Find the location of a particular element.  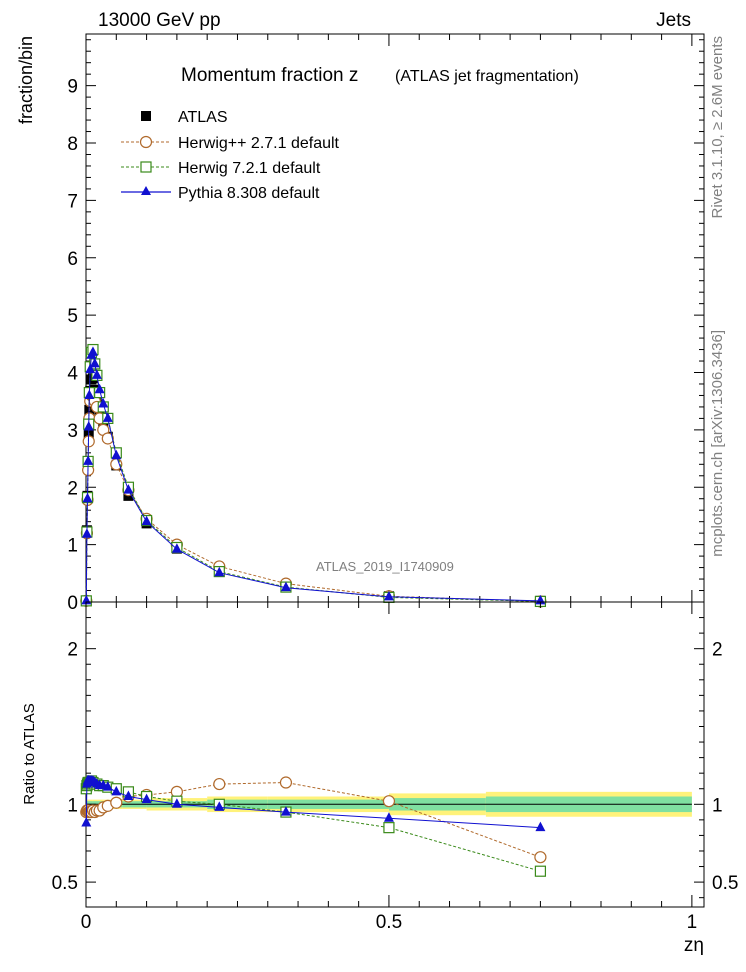

chart-title: Momentum fraction z is located at coordinates (269, 75).